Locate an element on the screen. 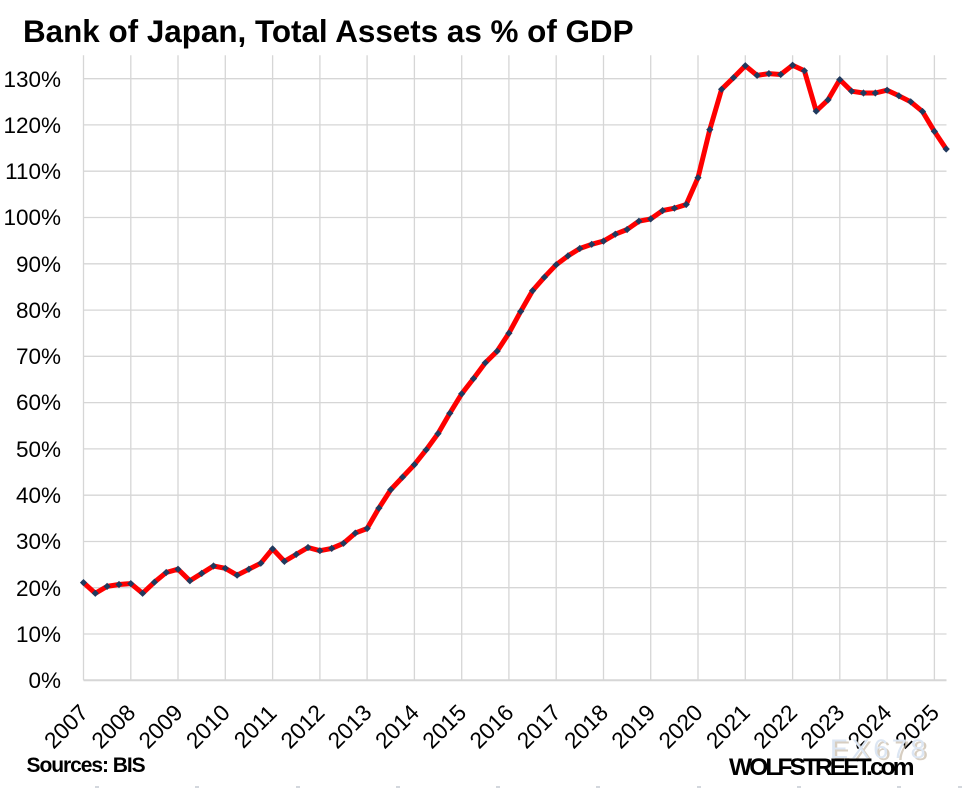 The height and width of the screenshot is (788, 963). svg-text: 2020 is located at coordinates (680, 726).